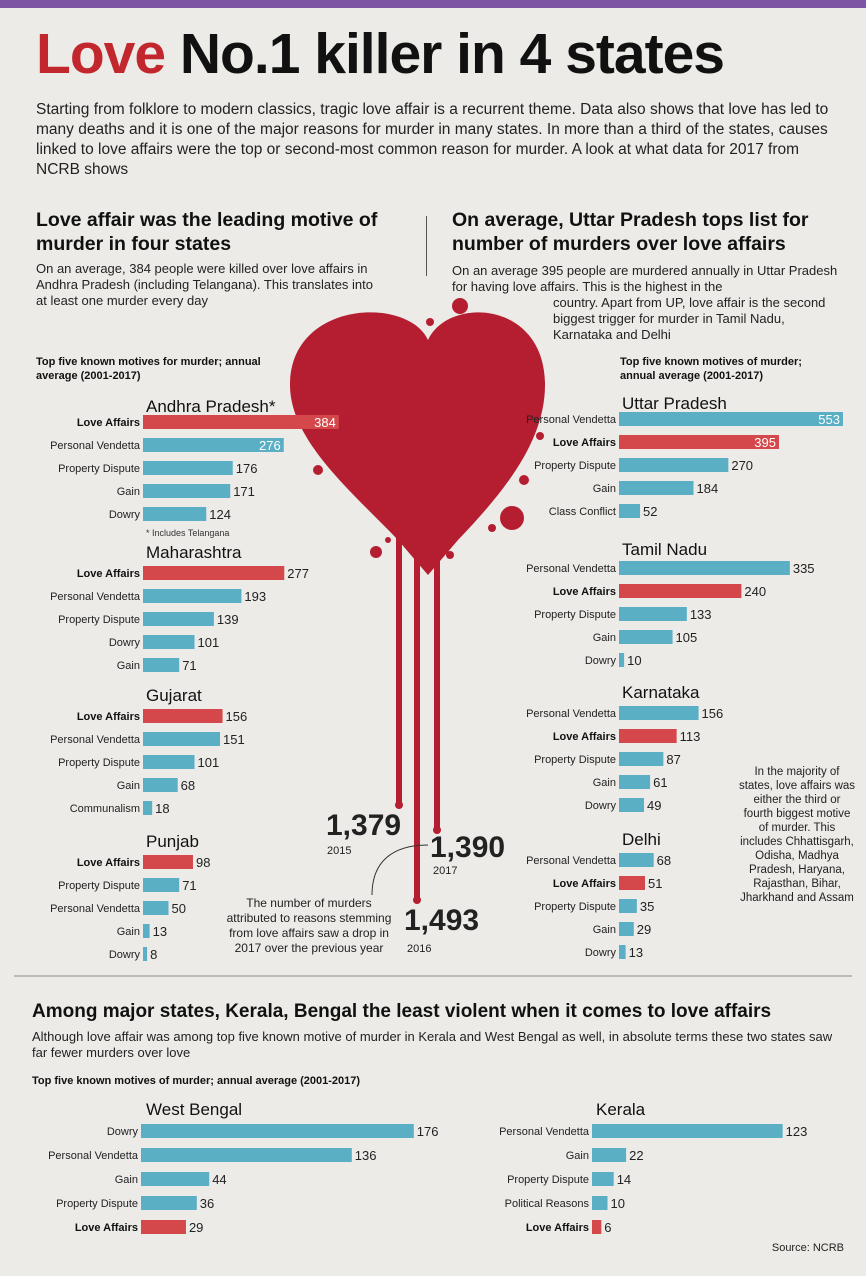 The width and height of the screenshot is (866, 1276). What do you see at coordinates (169, 1203) in the screenshot?
I see `bar-west-bengal-property-dispute` at bounding box center [169, 1203].